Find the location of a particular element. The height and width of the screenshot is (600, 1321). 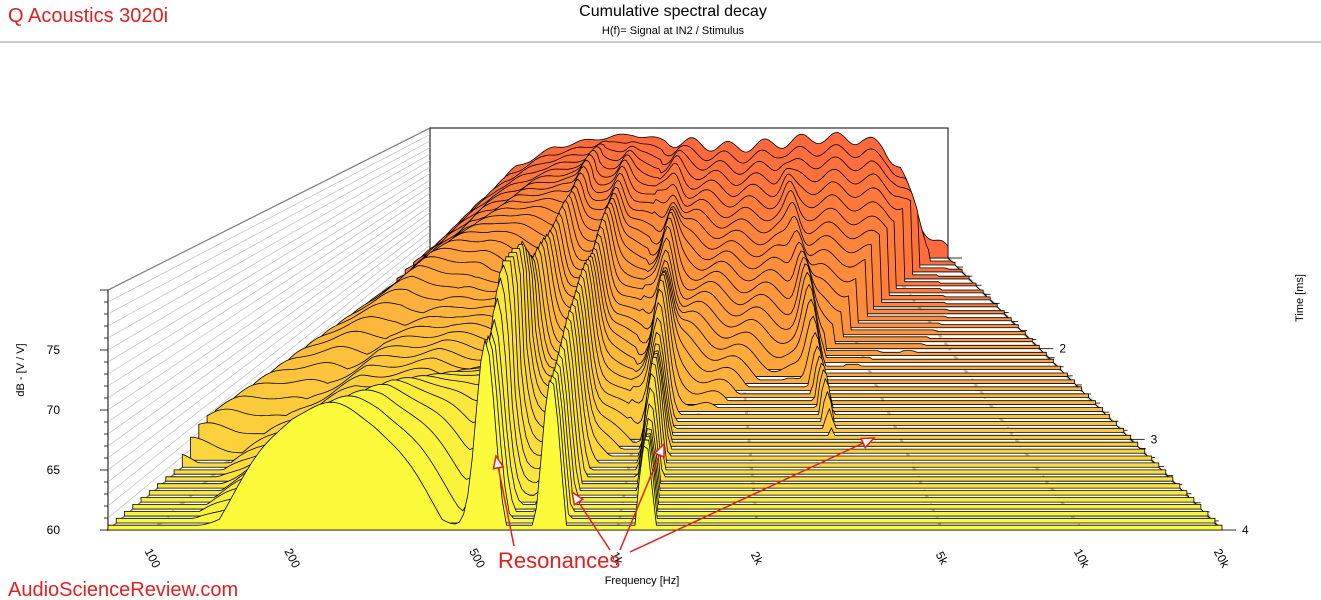

y-tick-label: 75 is located at coordinates (54, 350).